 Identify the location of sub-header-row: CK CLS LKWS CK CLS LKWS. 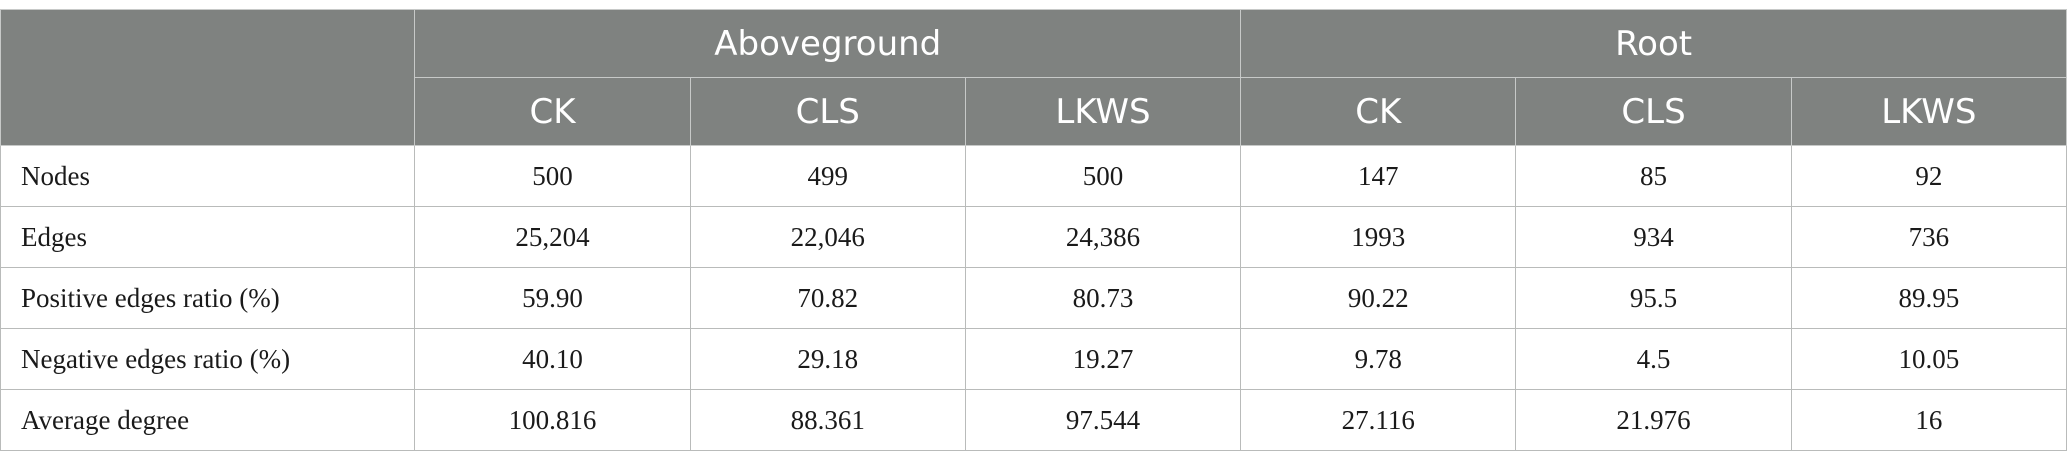
(1034, 111).